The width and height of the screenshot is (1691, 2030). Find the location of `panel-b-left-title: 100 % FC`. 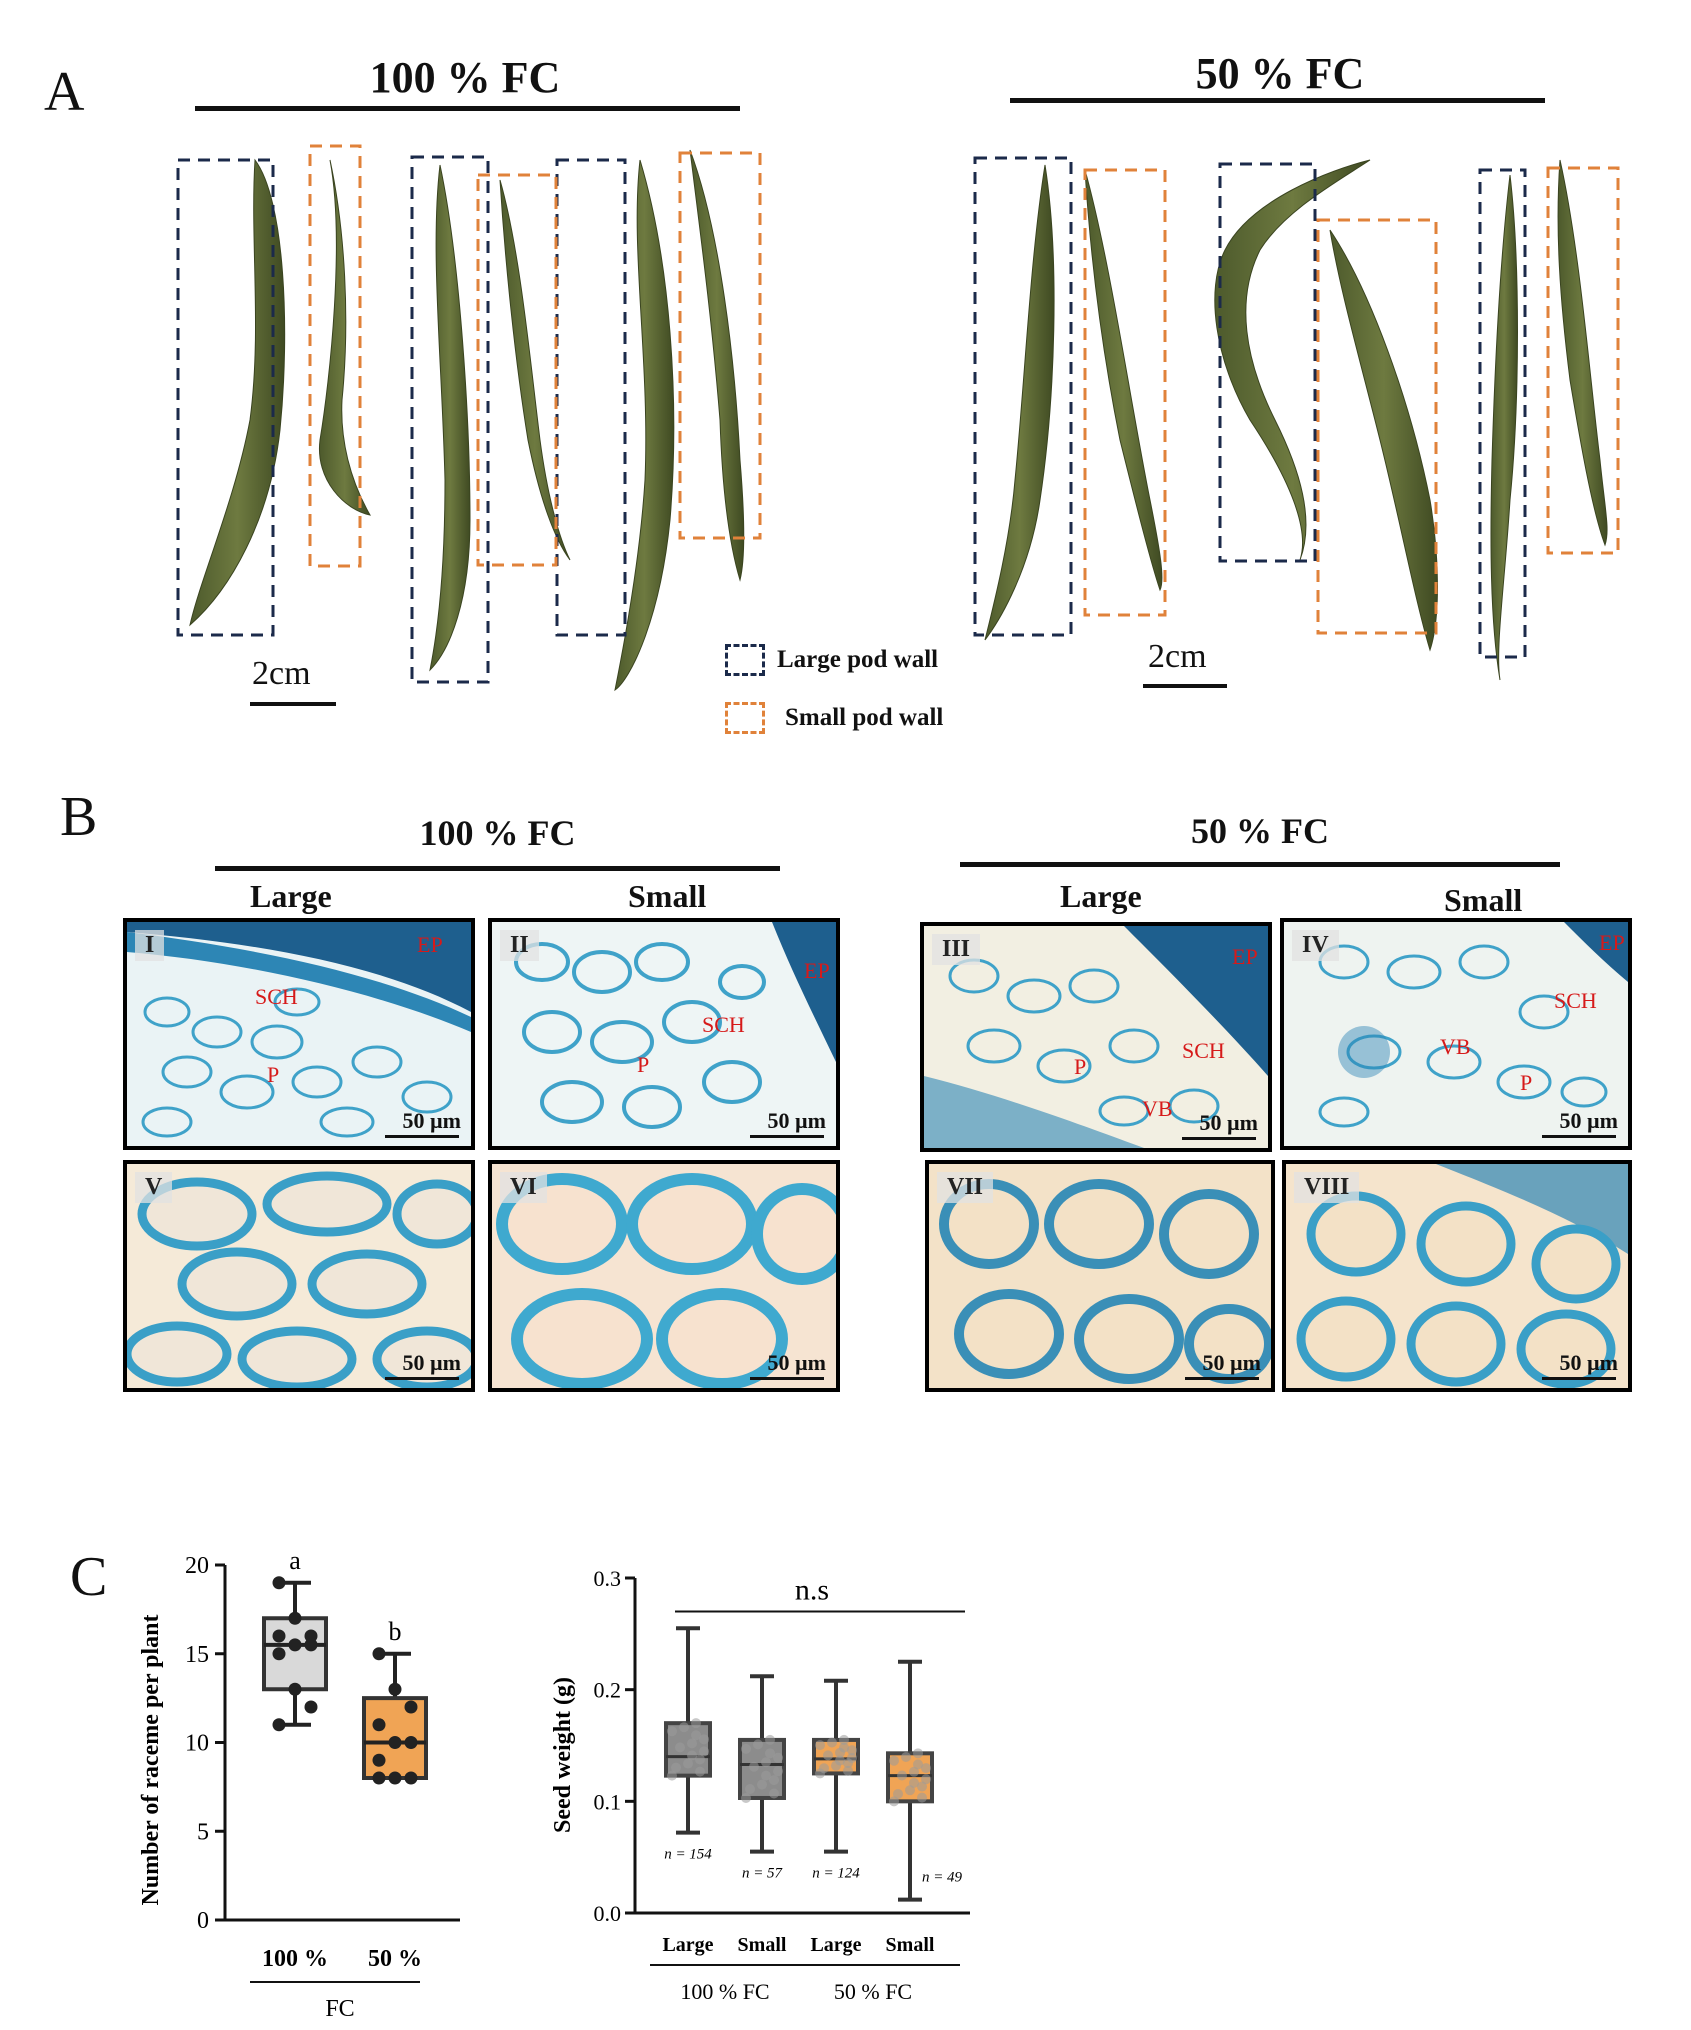

panel-b-left-title: 100 % FC is located at coordinates (497, 833).